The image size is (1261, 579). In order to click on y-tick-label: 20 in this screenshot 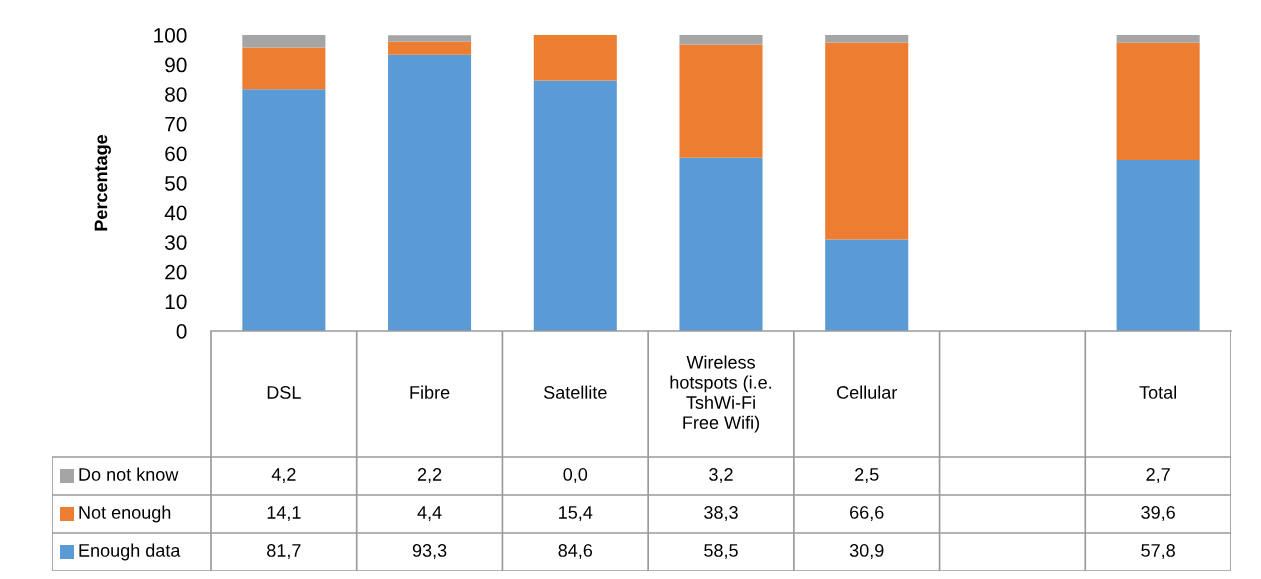, I will do `click(176, 272)`.